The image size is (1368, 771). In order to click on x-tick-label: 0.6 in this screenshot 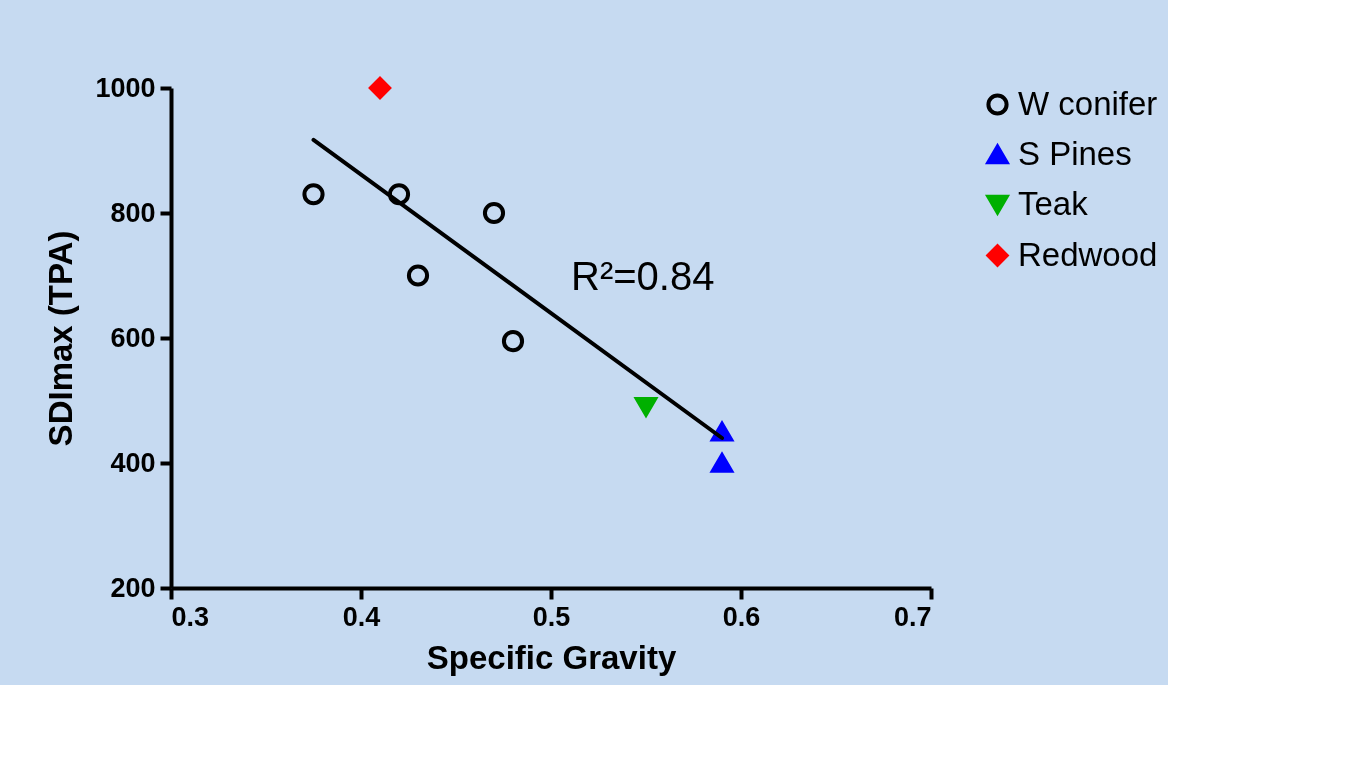, I will do `click(741, 616)`.